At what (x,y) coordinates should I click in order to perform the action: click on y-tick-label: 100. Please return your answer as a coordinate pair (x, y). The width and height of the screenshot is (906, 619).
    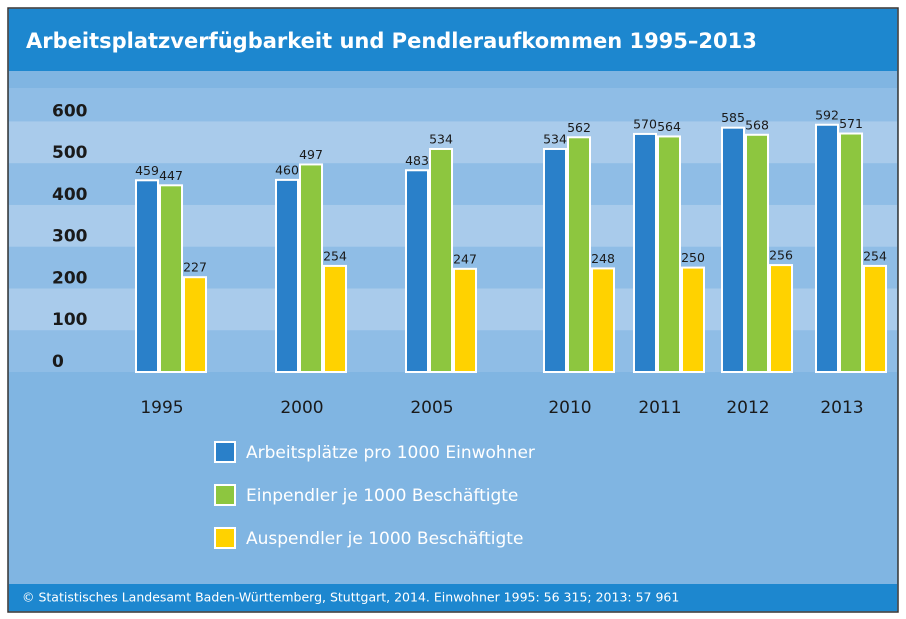
    Looking at the image, I should click on (70, 320).